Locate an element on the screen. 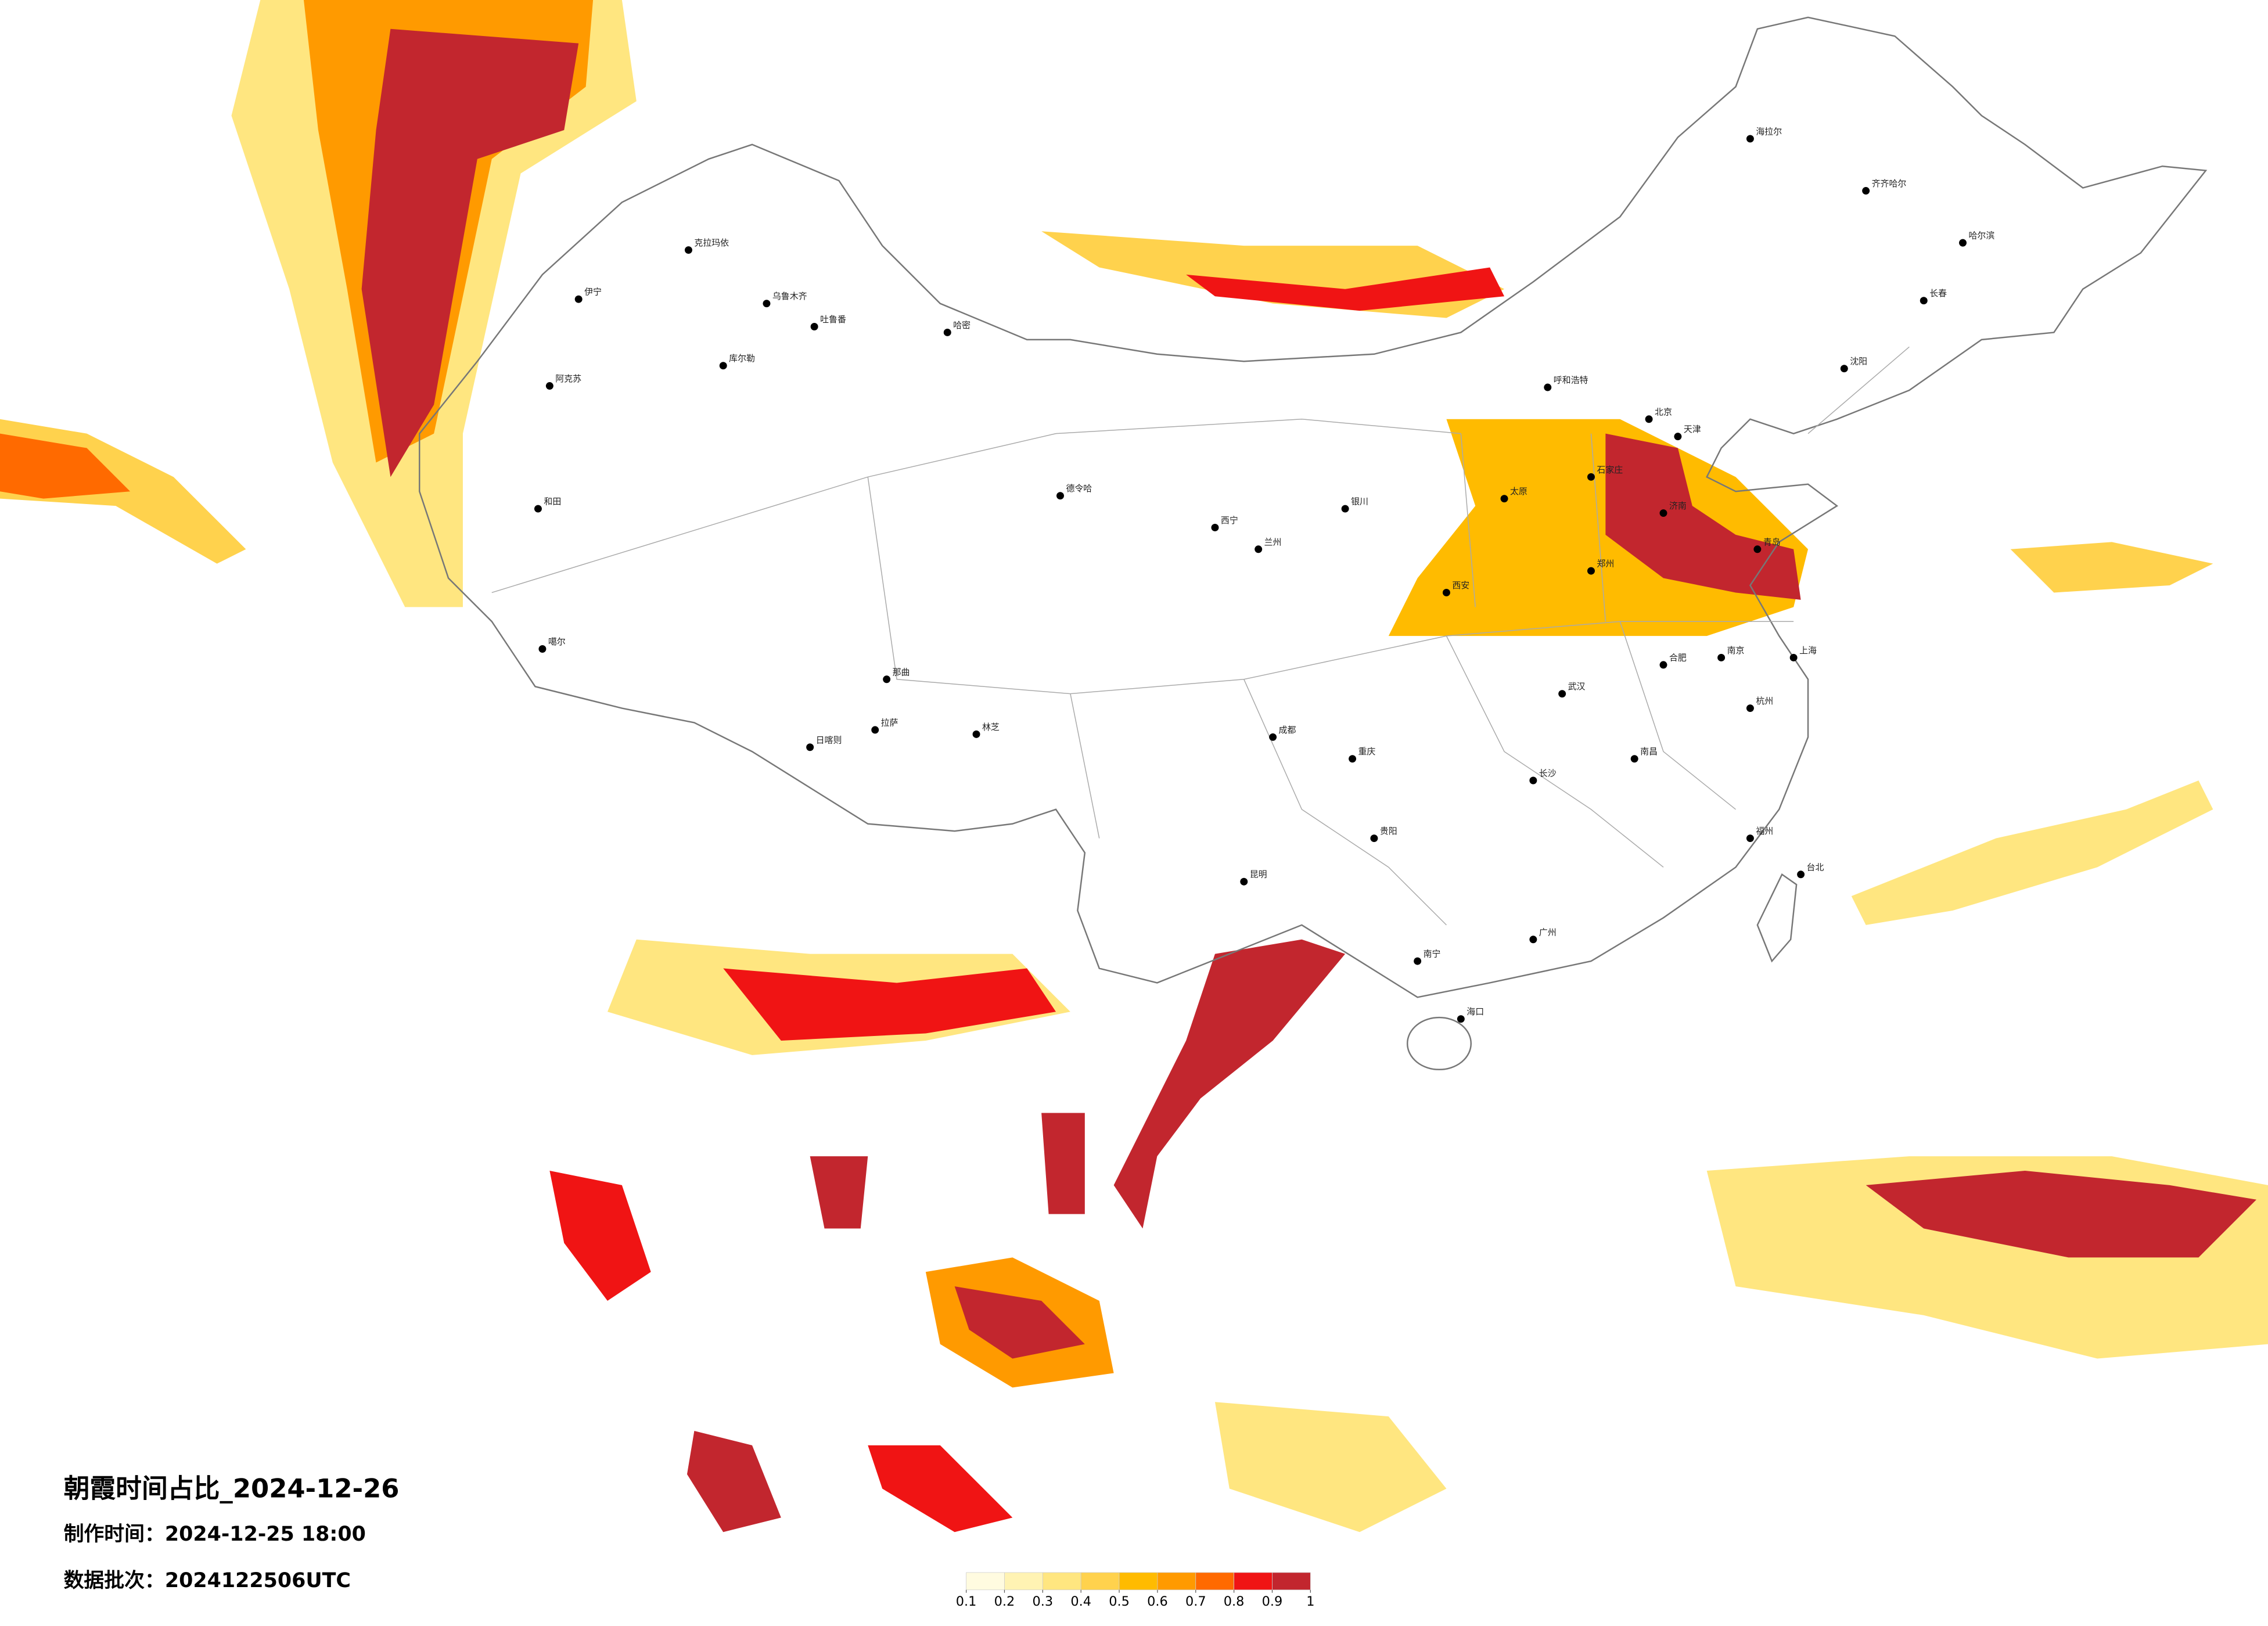  city-label: 重庆 is located at coordinates (1367, 751).